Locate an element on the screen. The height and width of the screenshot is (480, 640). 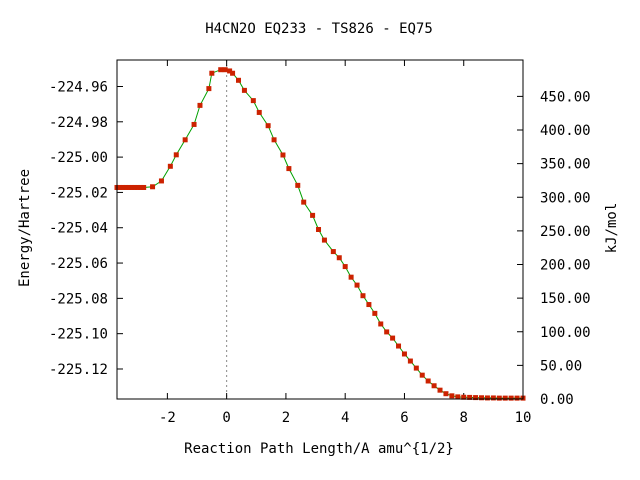
x-tick-label: 8 is located at coordinates (464, 418).